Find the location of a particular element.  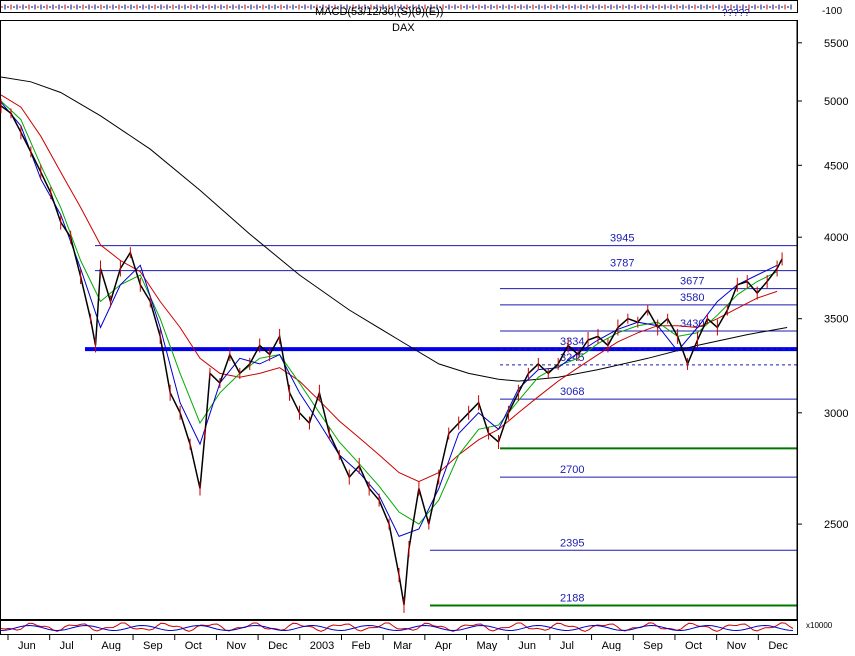

oscillator-blue is located at coordinates (397, 628).